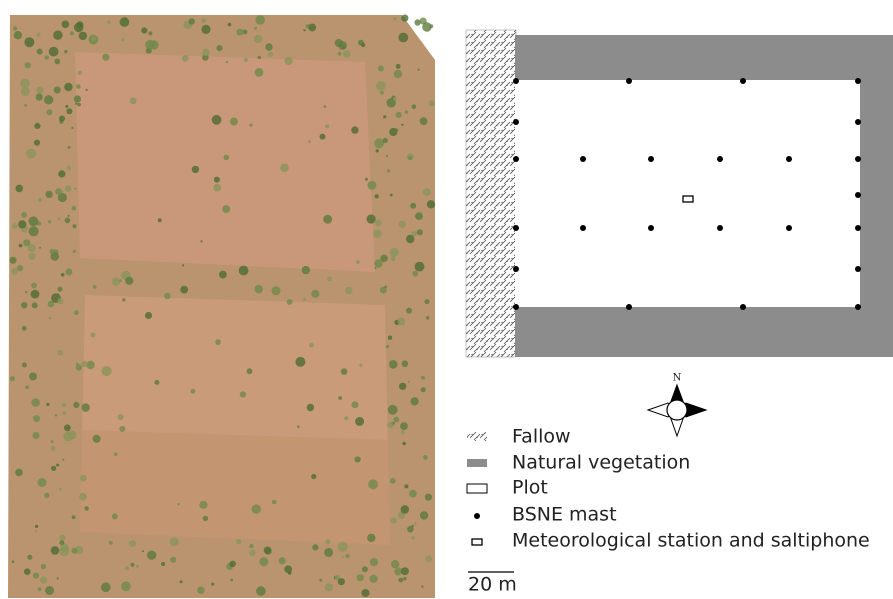  I want to click on met-station, so click(688, 199).